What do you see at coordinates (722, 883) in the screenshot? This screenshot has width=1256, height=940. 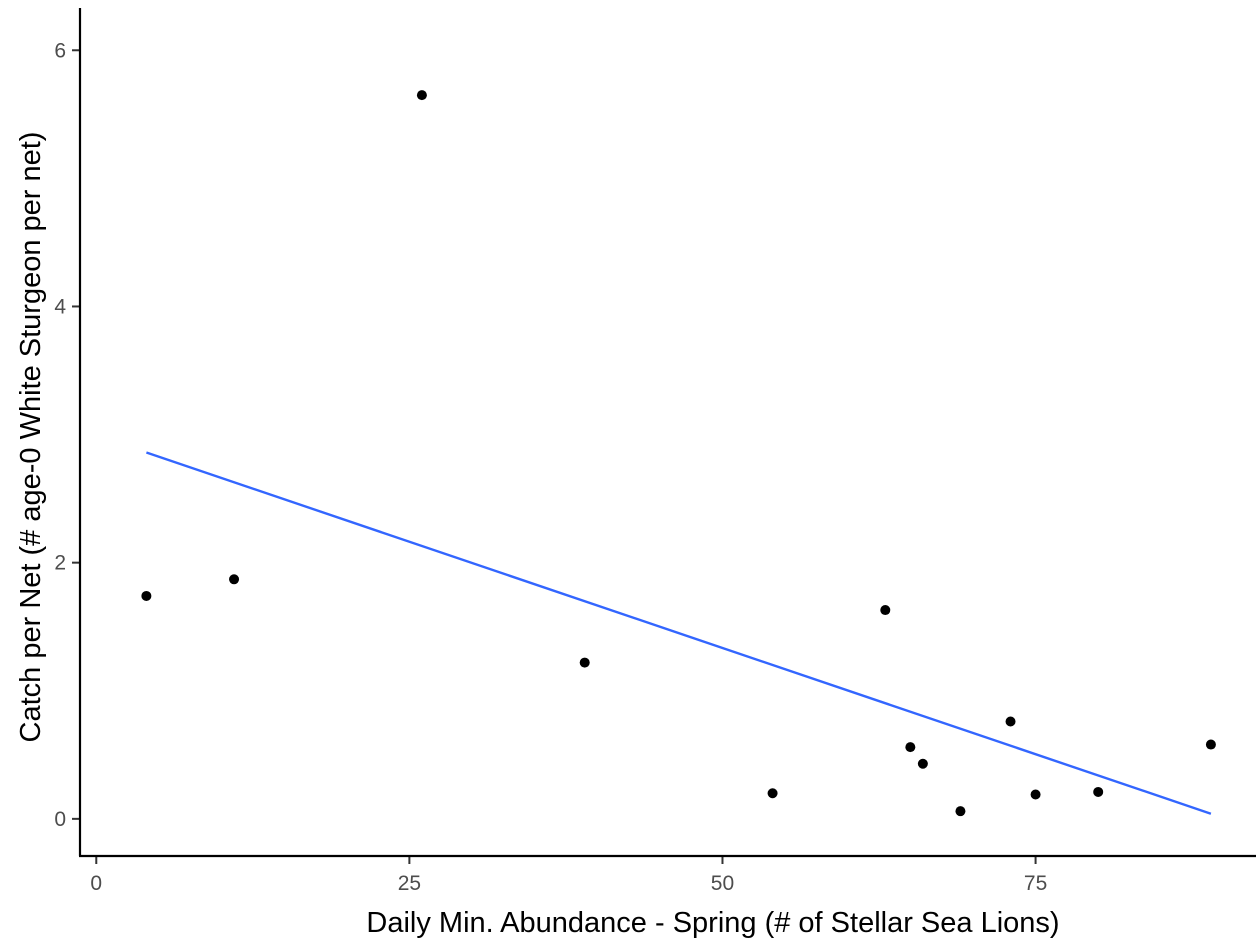 I see `x-tick-label: 50` at bounding box center [722, 883].